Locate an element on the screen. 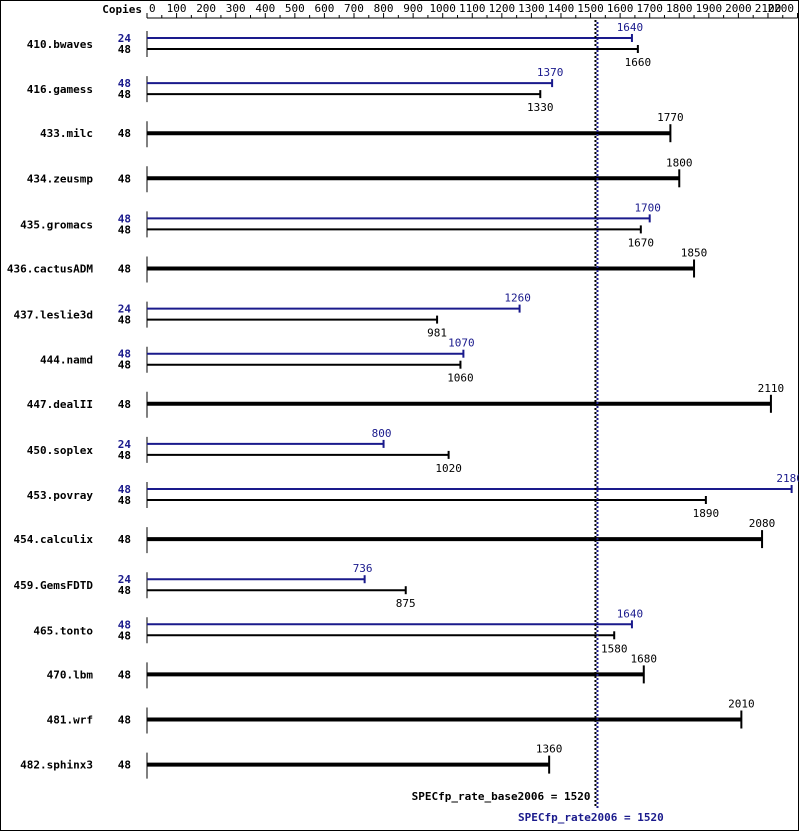 This screenshot has width=799, height=831. base-value-label: 1770 is located at coordinates (670, 117).